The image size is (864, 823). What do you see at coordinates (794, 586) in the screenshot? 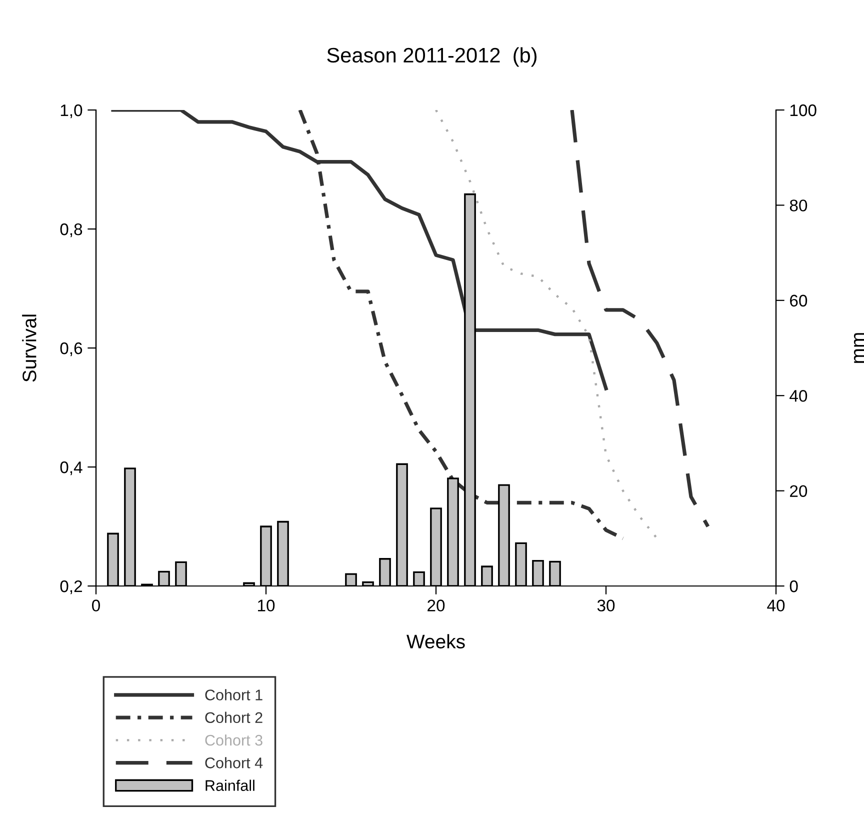
I see `y2-tick-label: 0` at bounding box center [794, 586].